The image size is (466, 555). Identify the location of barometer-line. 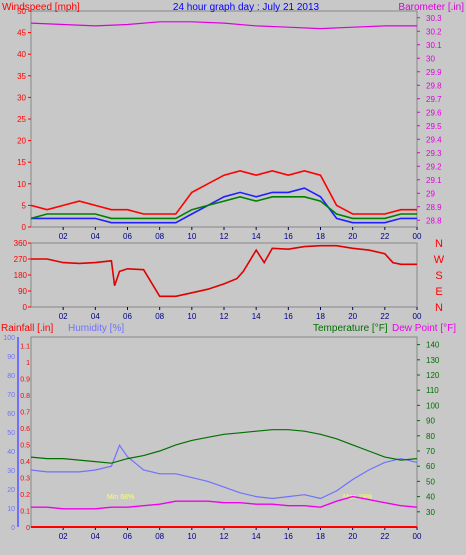
(223, 25).